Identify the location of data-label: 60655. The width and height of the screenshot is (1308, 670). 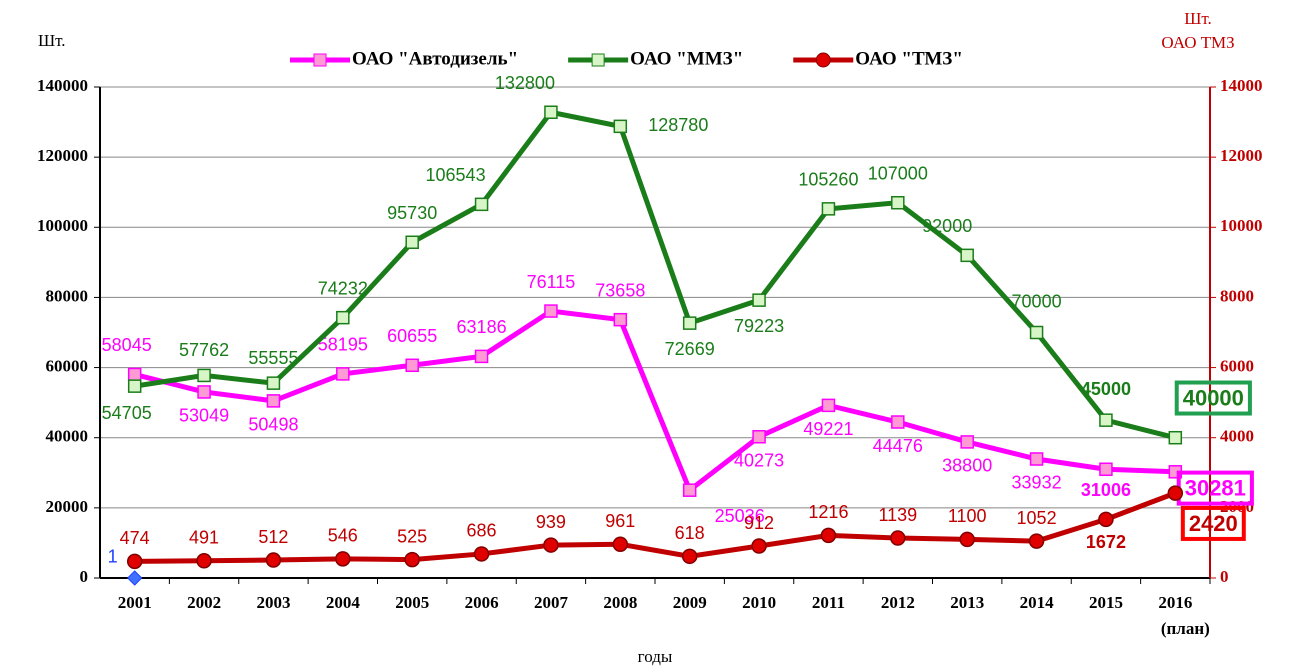
(412, 336).